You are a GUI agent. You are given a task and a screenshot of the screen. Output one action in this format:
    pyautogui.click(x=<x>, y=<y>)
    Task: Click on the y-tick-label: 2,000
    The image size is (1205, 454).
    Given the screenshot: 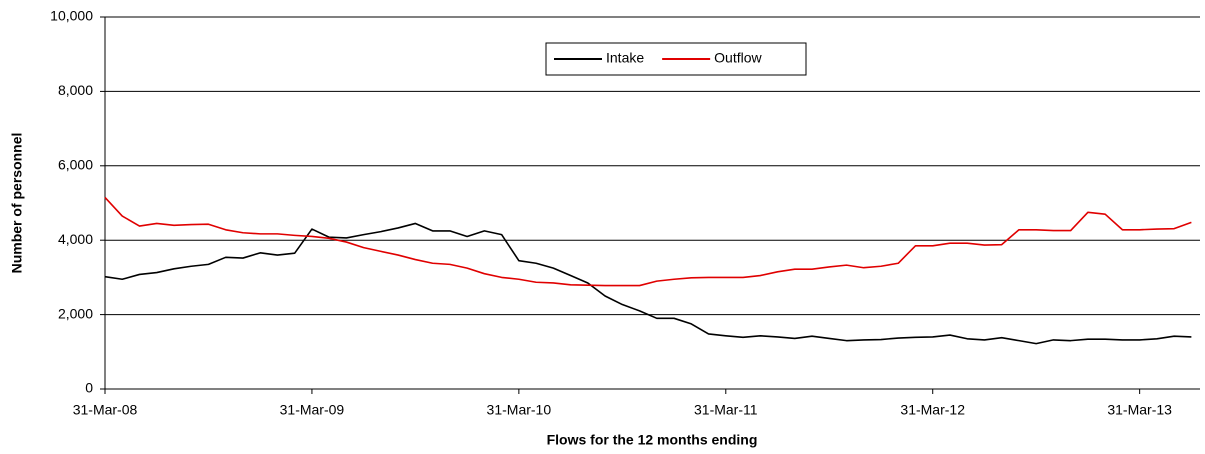 What is the action you would take?
    pyautogui.click(x=75, y=313)
    